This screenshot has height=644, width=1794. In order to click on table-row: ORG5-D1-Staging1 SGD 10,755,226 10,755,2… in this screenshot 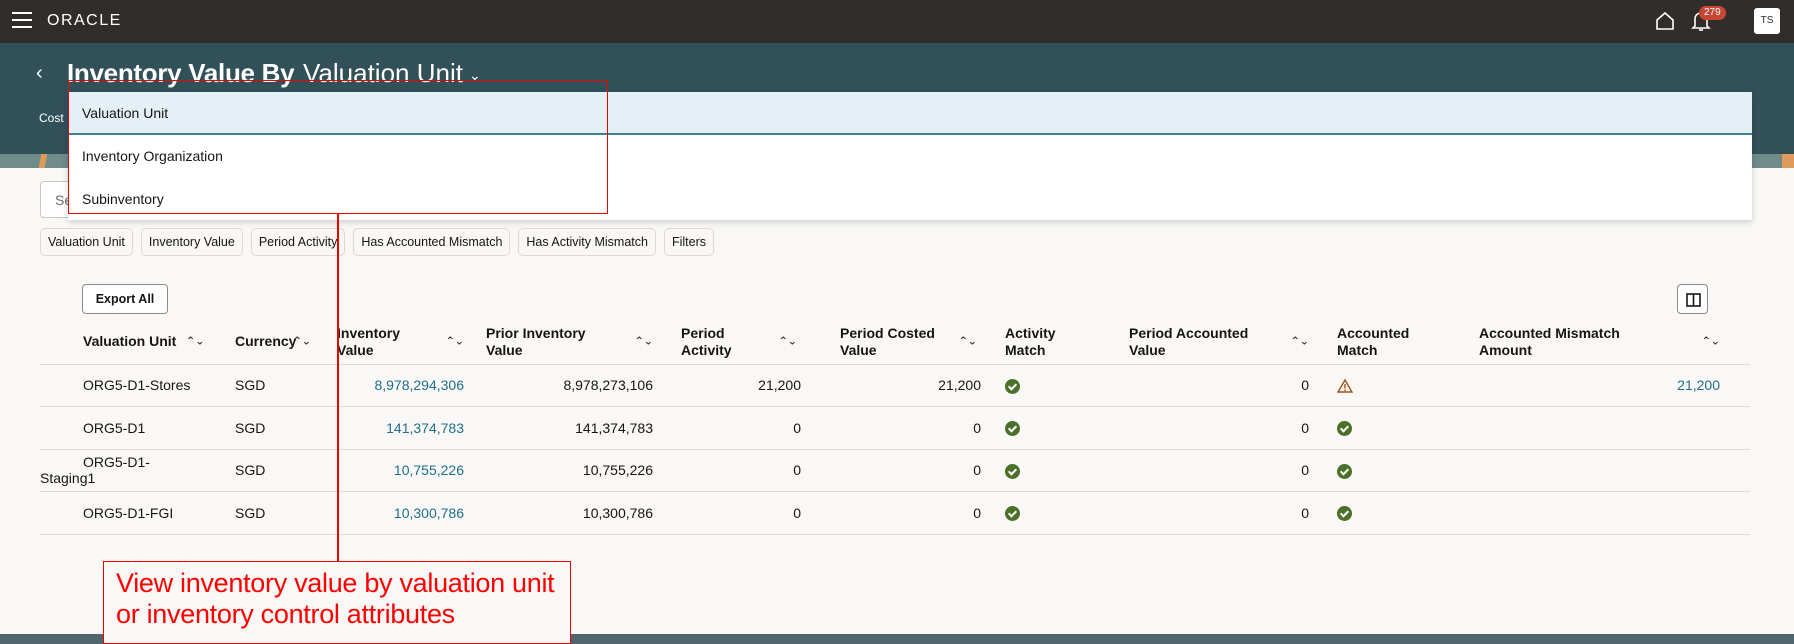, I will do `click(895, 470)`.